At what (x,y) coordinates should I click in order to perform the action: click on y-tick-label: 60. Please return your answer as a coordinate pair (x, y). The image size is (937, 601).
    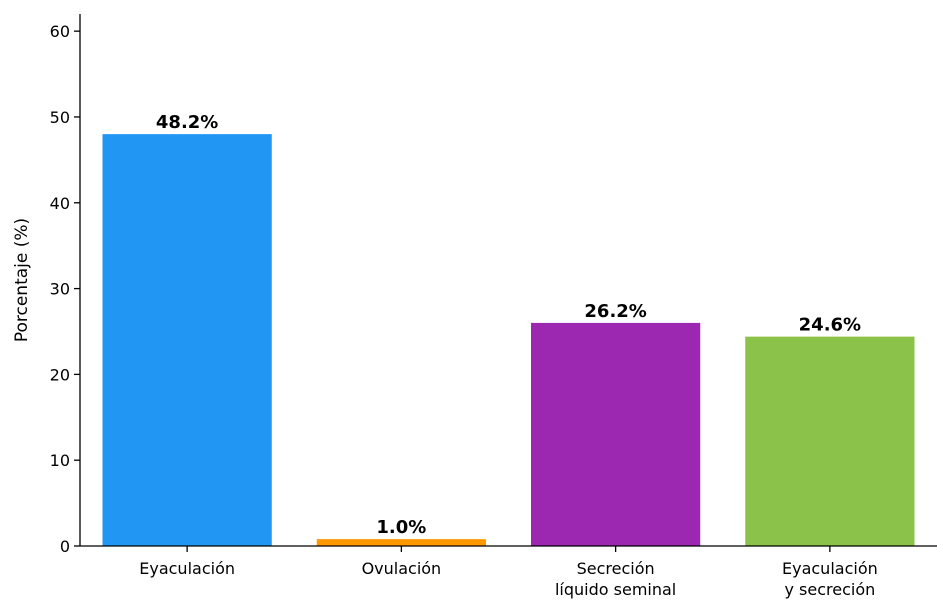
    Looking at the image, I should click on (60, 31).